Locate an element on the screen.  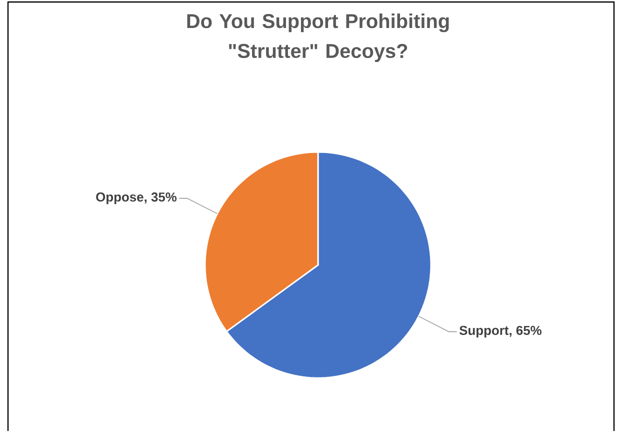
slice-label: Support, 65% is located at coordinates (500, 332).